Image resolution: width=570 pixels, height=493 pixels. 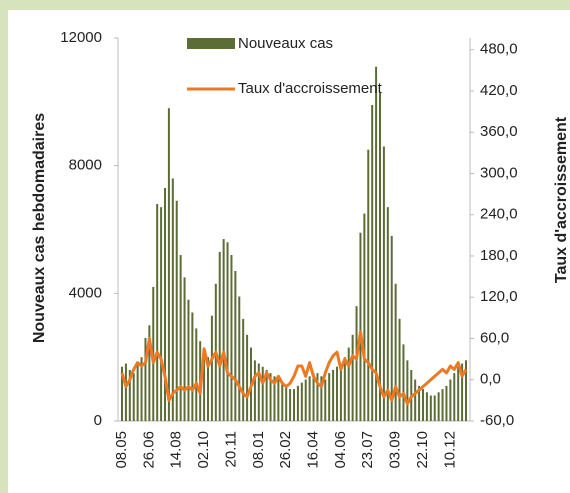 I want to click on legend-swatch, so click(x=211, y=43).